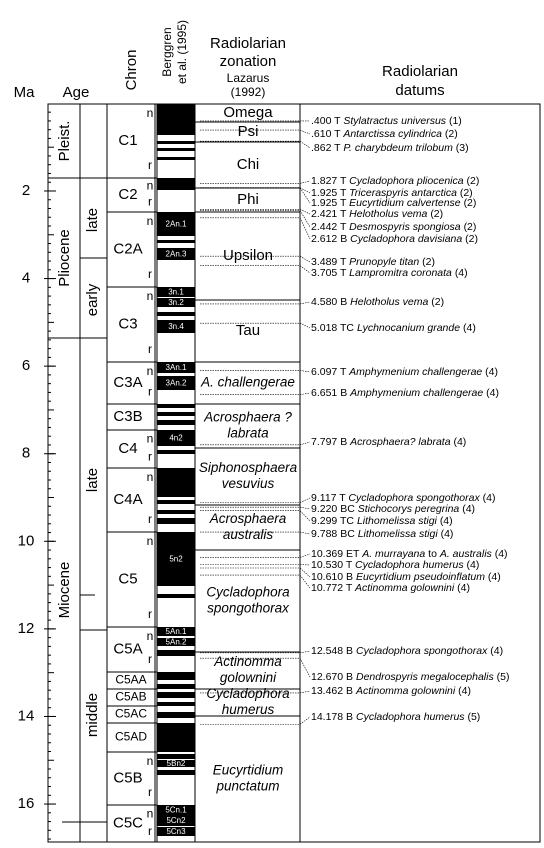  What do you see at coordinates (398, 148) in the screenshot?
I see `datum-taxon: P. charybdeum trilobum` at bounding box center [398, 148].